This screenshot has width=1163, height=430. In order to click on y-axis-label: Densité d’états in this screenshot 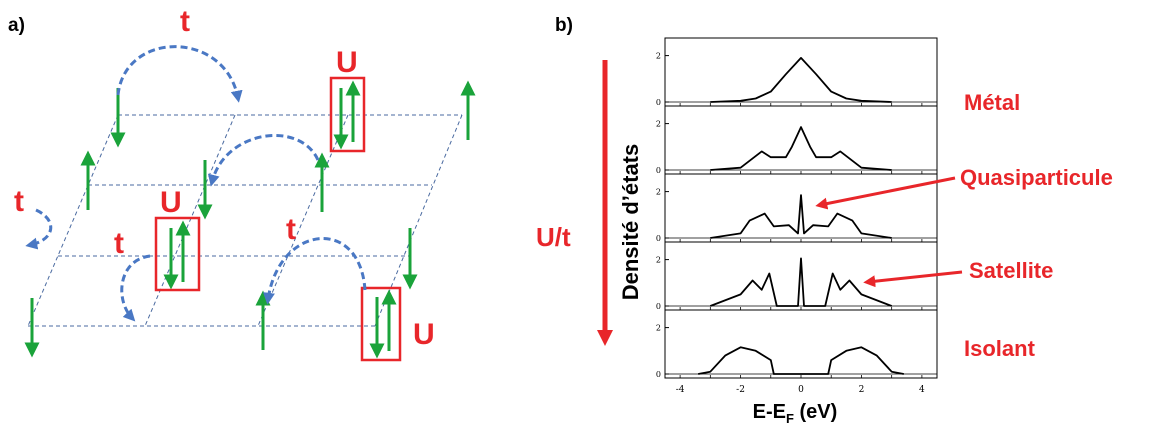, I will do `click(630, 222)`.